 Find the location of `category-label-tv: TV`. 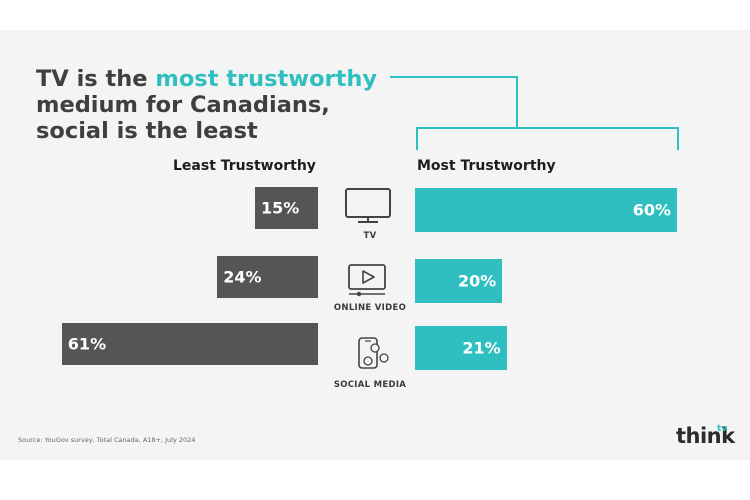

category-label-tv: TV is located at coordinates (370, 236).